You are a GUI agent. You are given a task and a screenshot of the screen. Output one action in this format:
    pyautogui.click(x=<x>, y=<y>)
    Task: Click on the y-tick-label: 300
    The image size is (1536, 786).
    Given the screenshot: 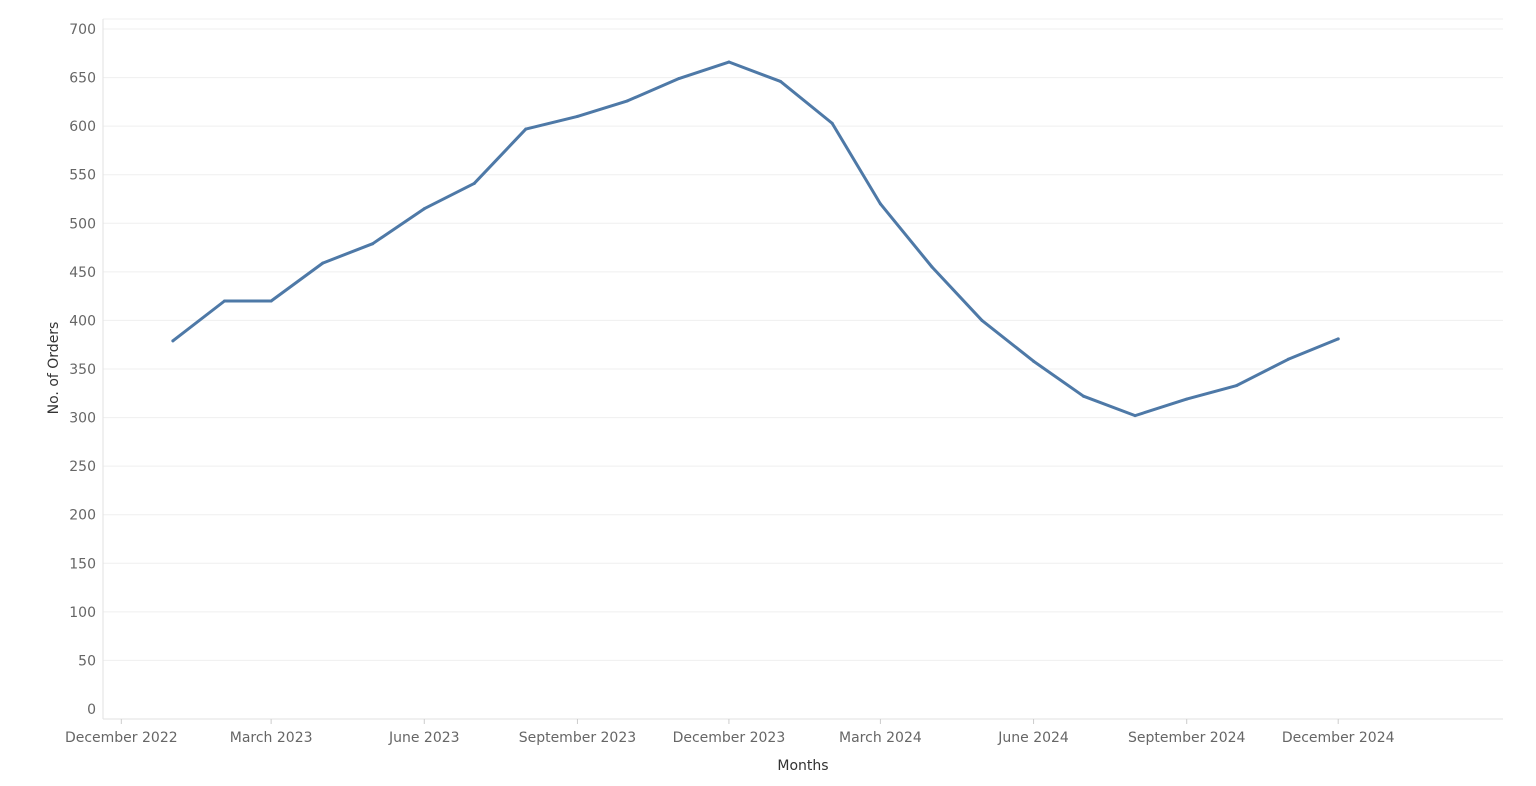 What is the action you would take?
    pyautogui.click(x=82, y=419)
    